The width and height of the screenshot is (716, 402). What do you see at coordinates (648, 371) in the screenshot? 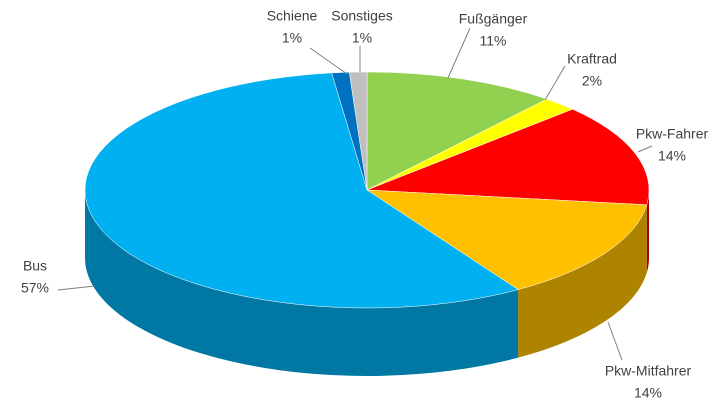
I see `category-label: Pkw-Mitfahrer` at bounding box center [648, 371].